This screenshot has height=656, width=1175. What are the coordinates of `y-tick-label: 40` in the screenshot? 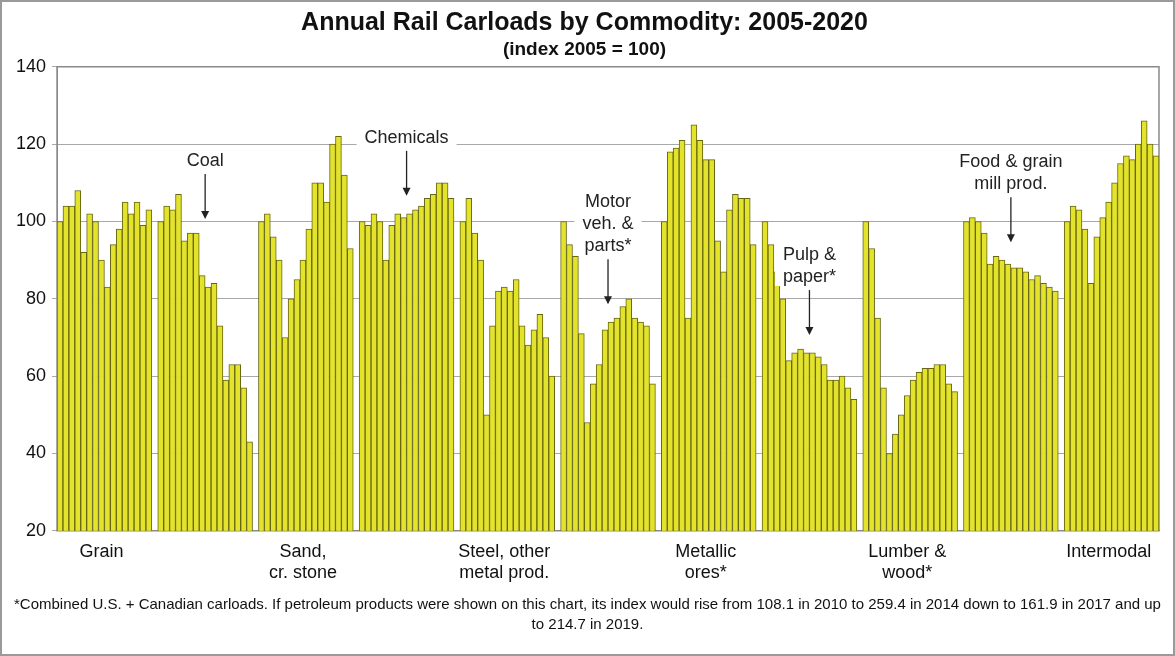 It's located at (36, 452).